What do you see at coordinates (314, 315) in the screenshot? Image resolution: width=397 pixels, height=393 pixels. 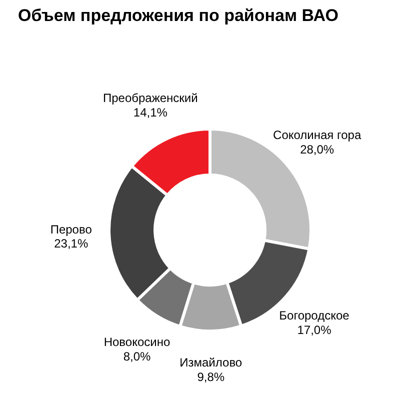 I see `slice-label: Богородское` at bounding box center [314, 315].